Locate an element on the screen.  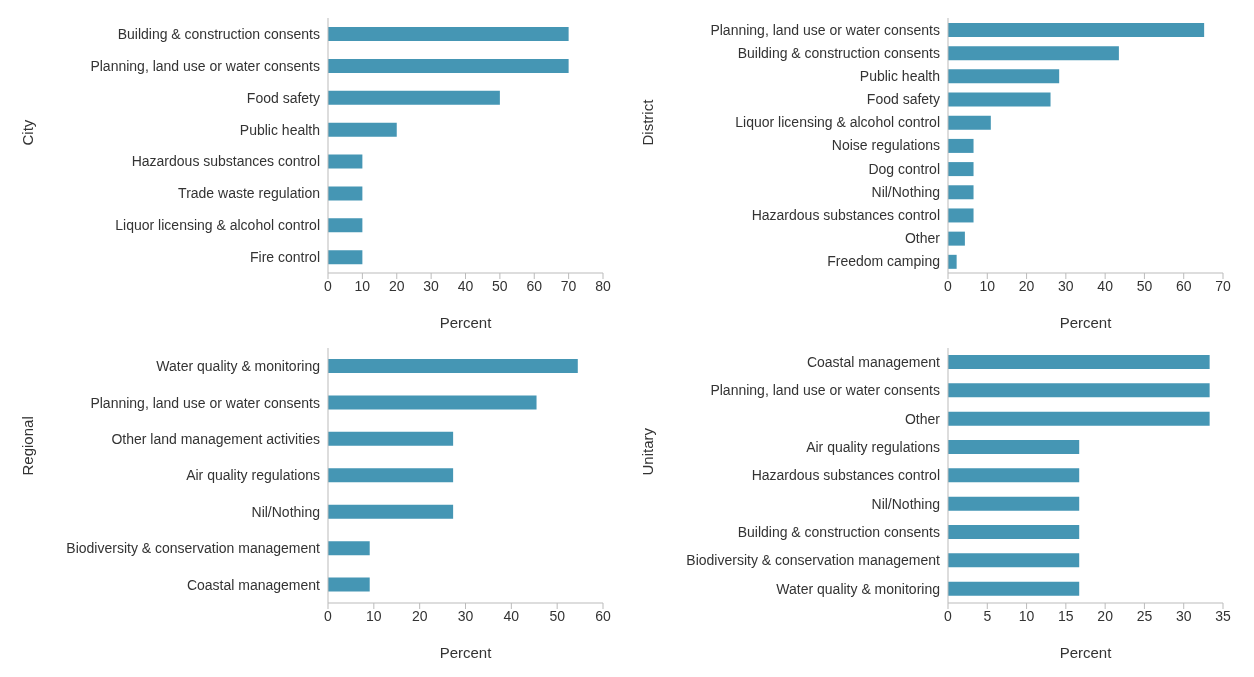
y-tick-label: Other land management activities is located at coordinates (215, 439).